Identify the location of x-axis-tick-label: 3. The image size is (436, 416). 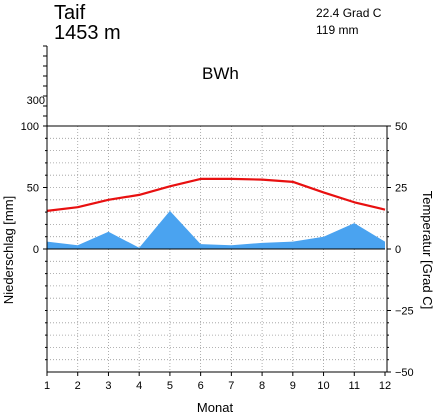
(108, 386).